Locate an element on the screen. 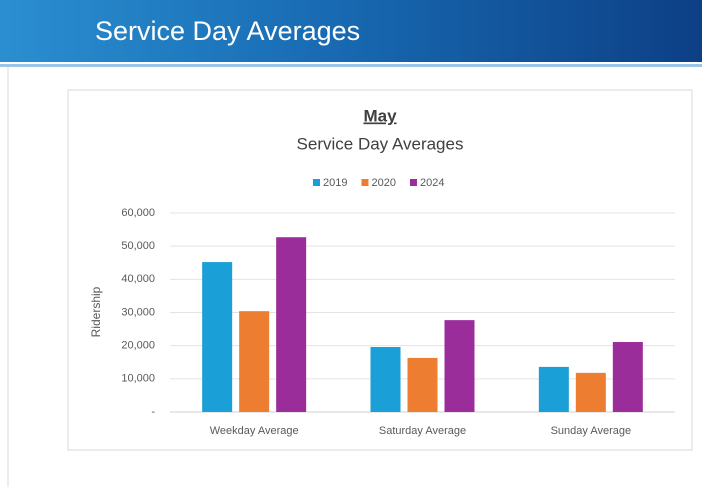  y-axis-label: Ridership is located at coordinates (96, 311).